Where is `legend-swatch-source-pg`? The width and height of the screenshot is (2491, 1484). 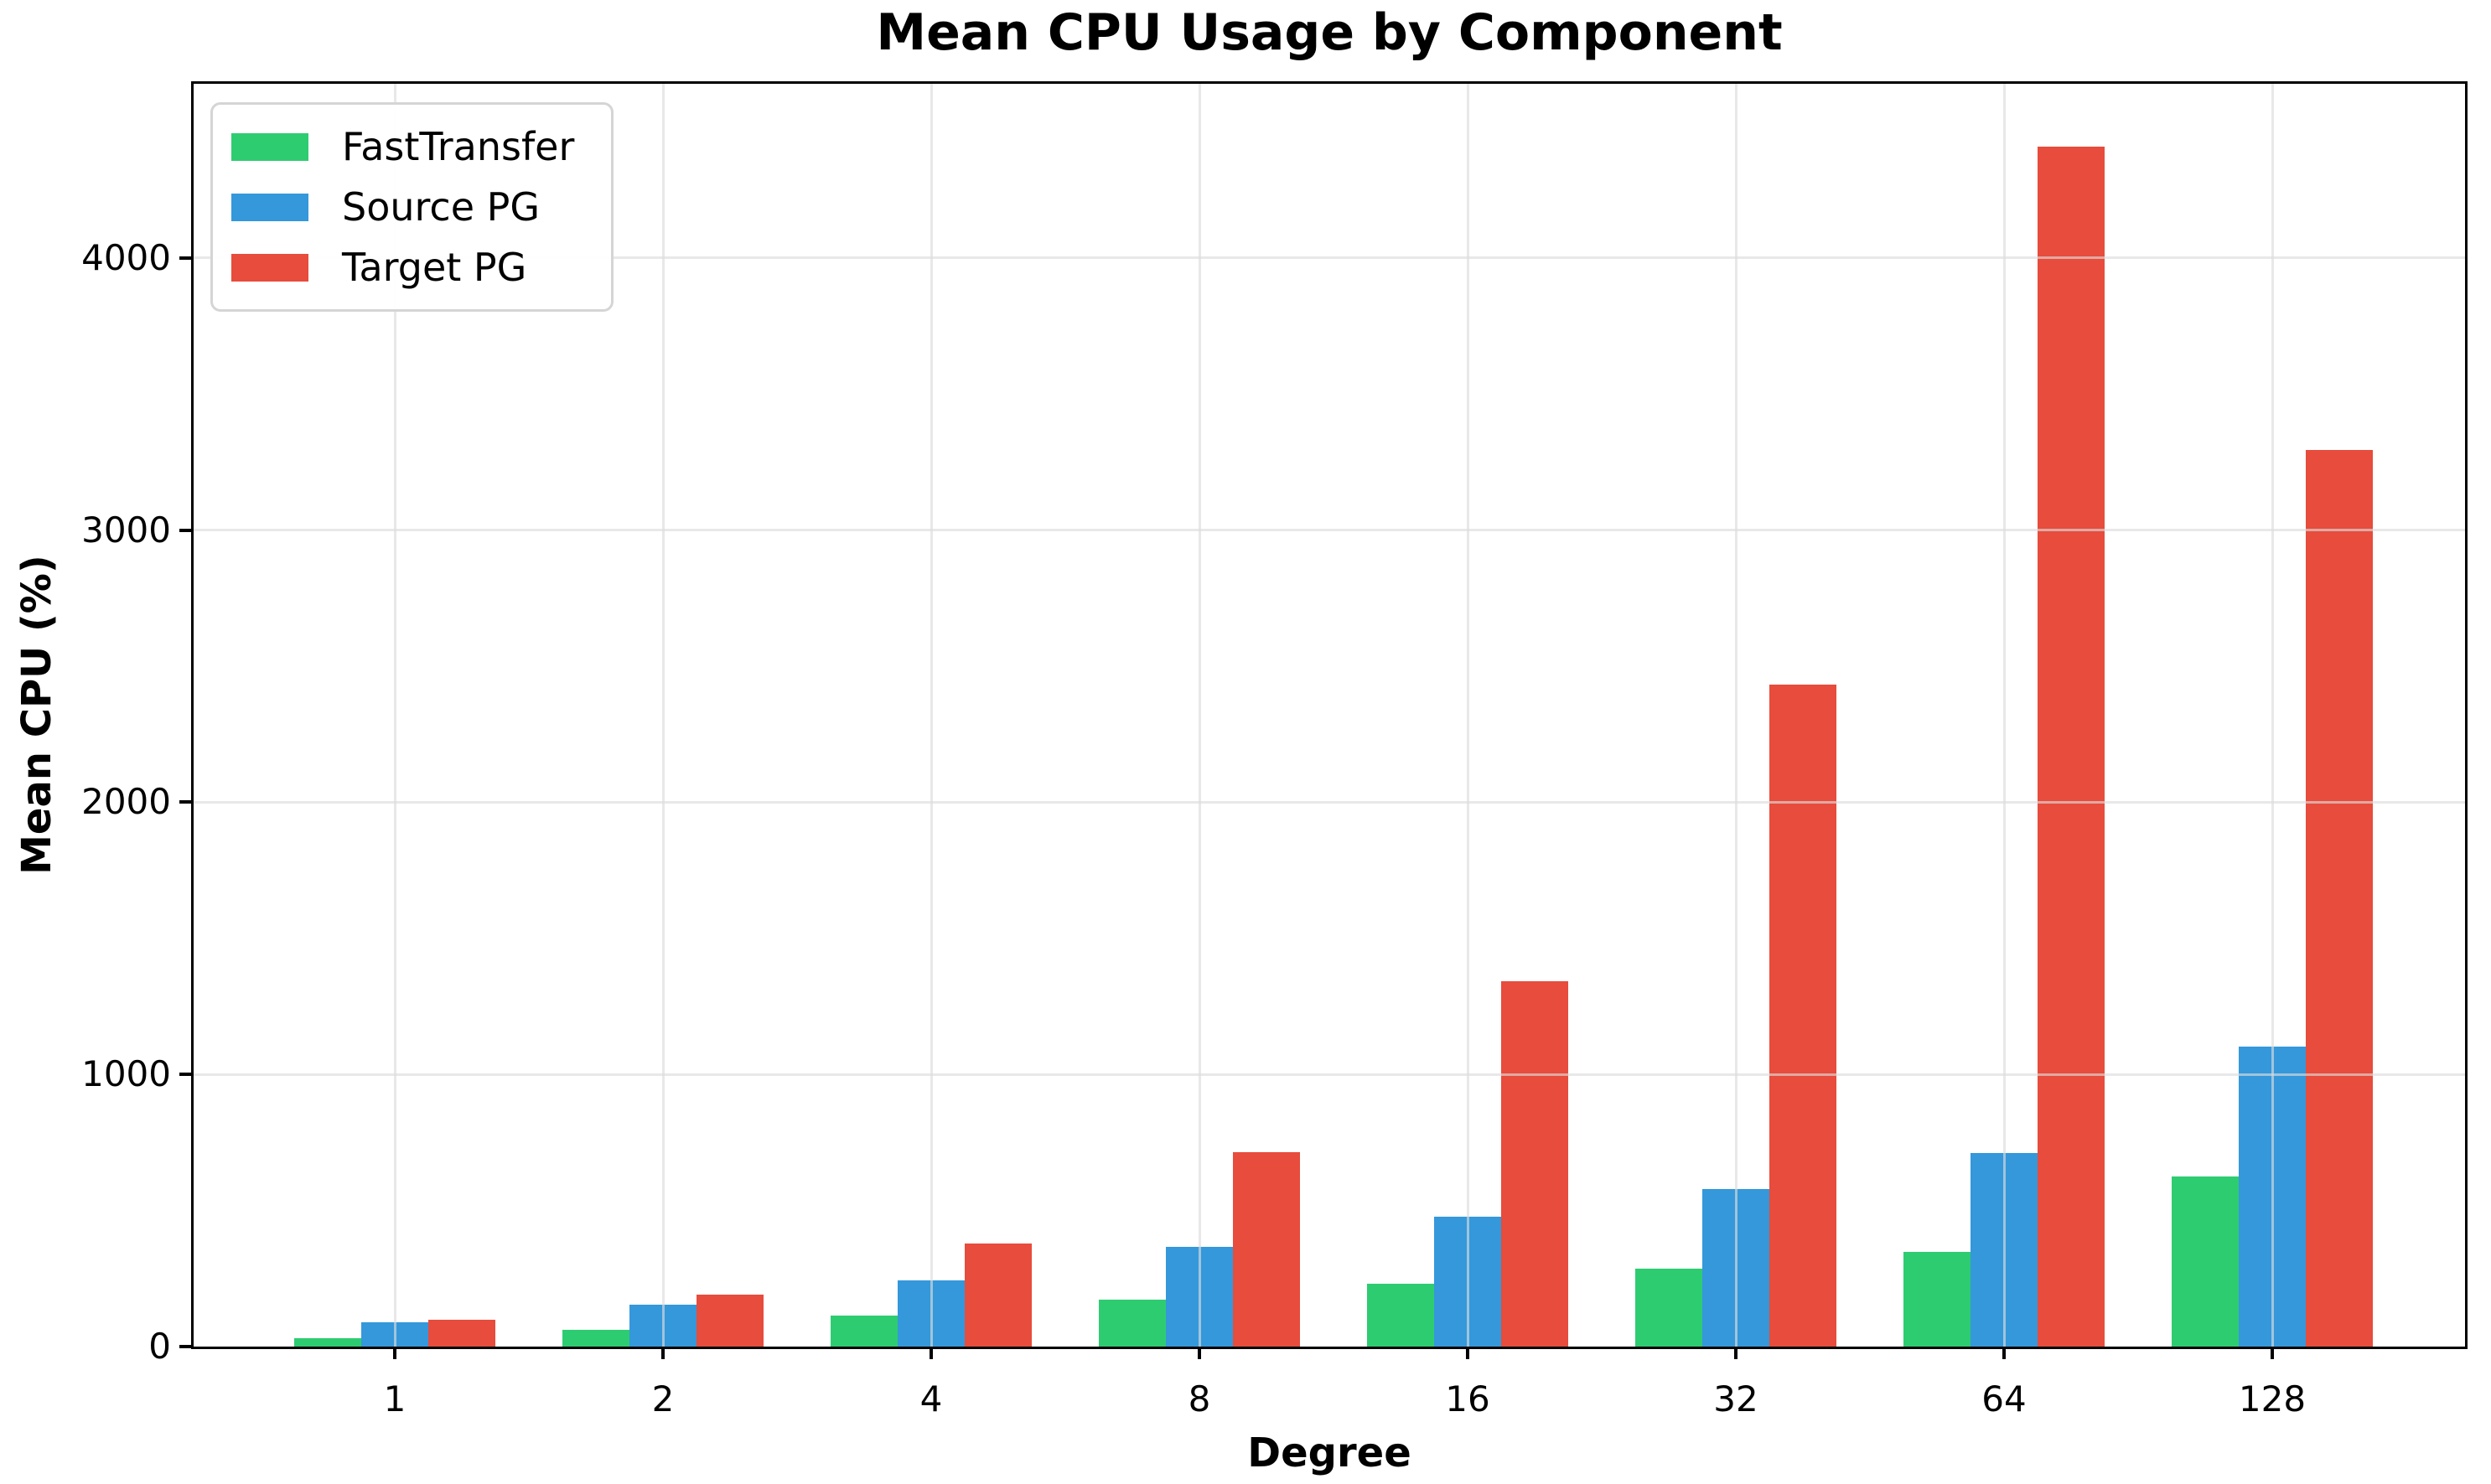 legend-swatch-source-pg is located at coordinates (269, 207).